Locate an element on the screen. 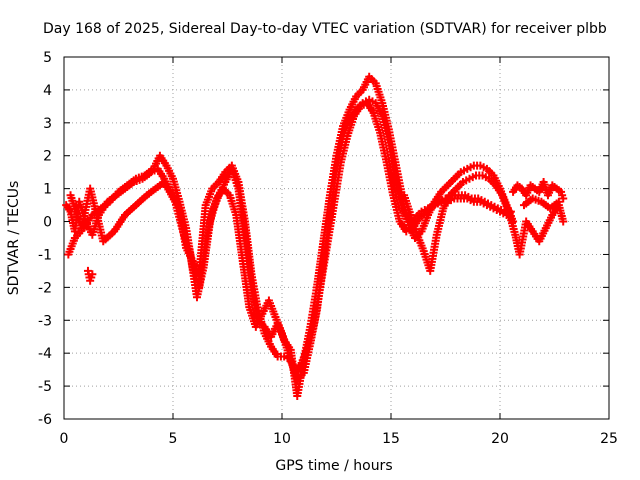 The width and height of the screenshot is (640, 480). y-tick-label: -5 is located at coordinates (45, 387).